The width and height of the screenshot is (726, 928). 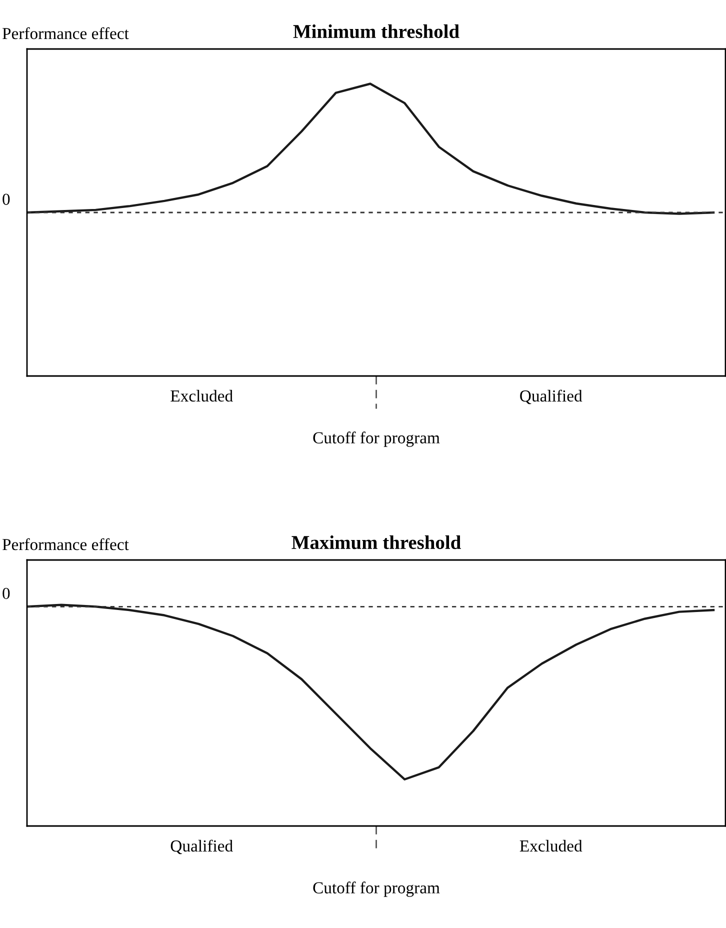 What do you see at coordinates (376, 31) in the screenshot?
I see `chart-title: Minimum threshold` at bounding box center [376, 31].